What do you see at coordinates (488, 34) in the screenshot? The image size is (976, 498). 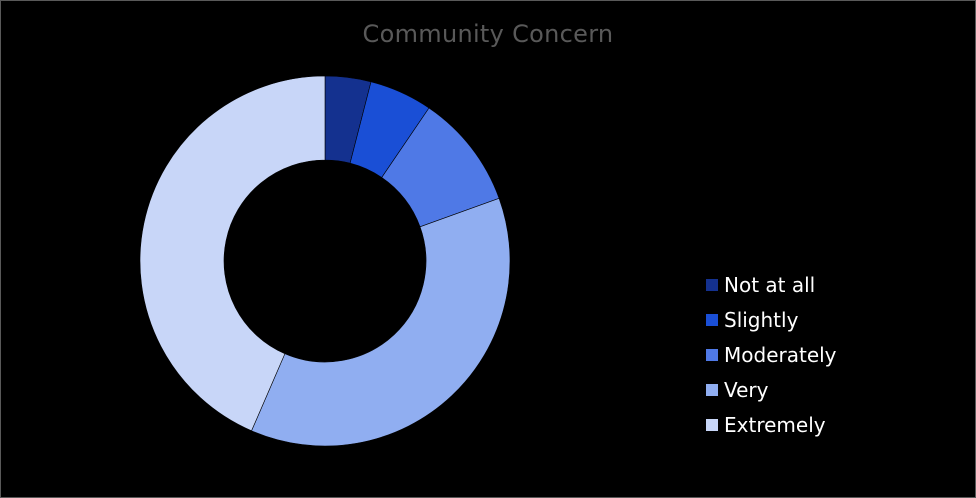 I see `chart-title: Community Concern` at bounding box center [488, 34].